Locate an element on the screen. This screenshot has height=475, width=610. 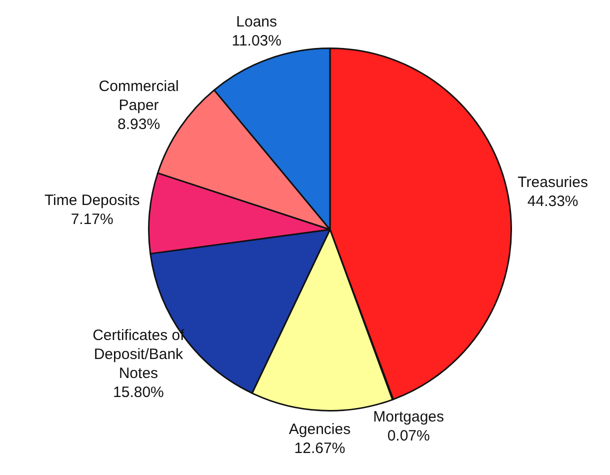
slice-label: Commercial Paper is located at coordinates (138, 96).